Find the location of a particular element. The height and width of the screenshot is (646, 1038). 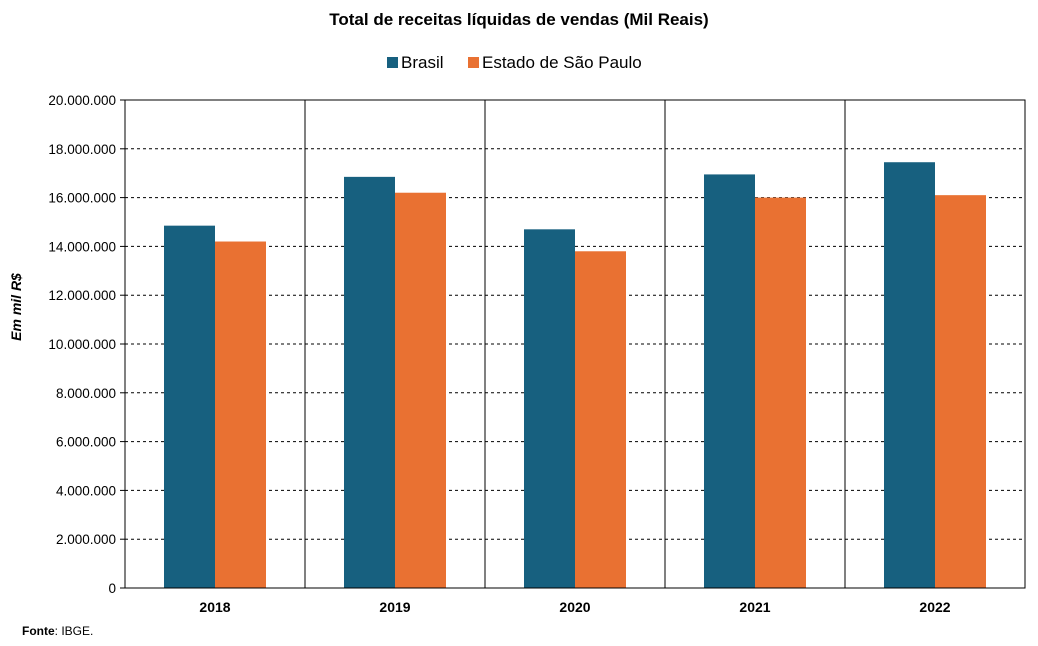

bar-brasil-2019 is located at coordinates (369, 382).